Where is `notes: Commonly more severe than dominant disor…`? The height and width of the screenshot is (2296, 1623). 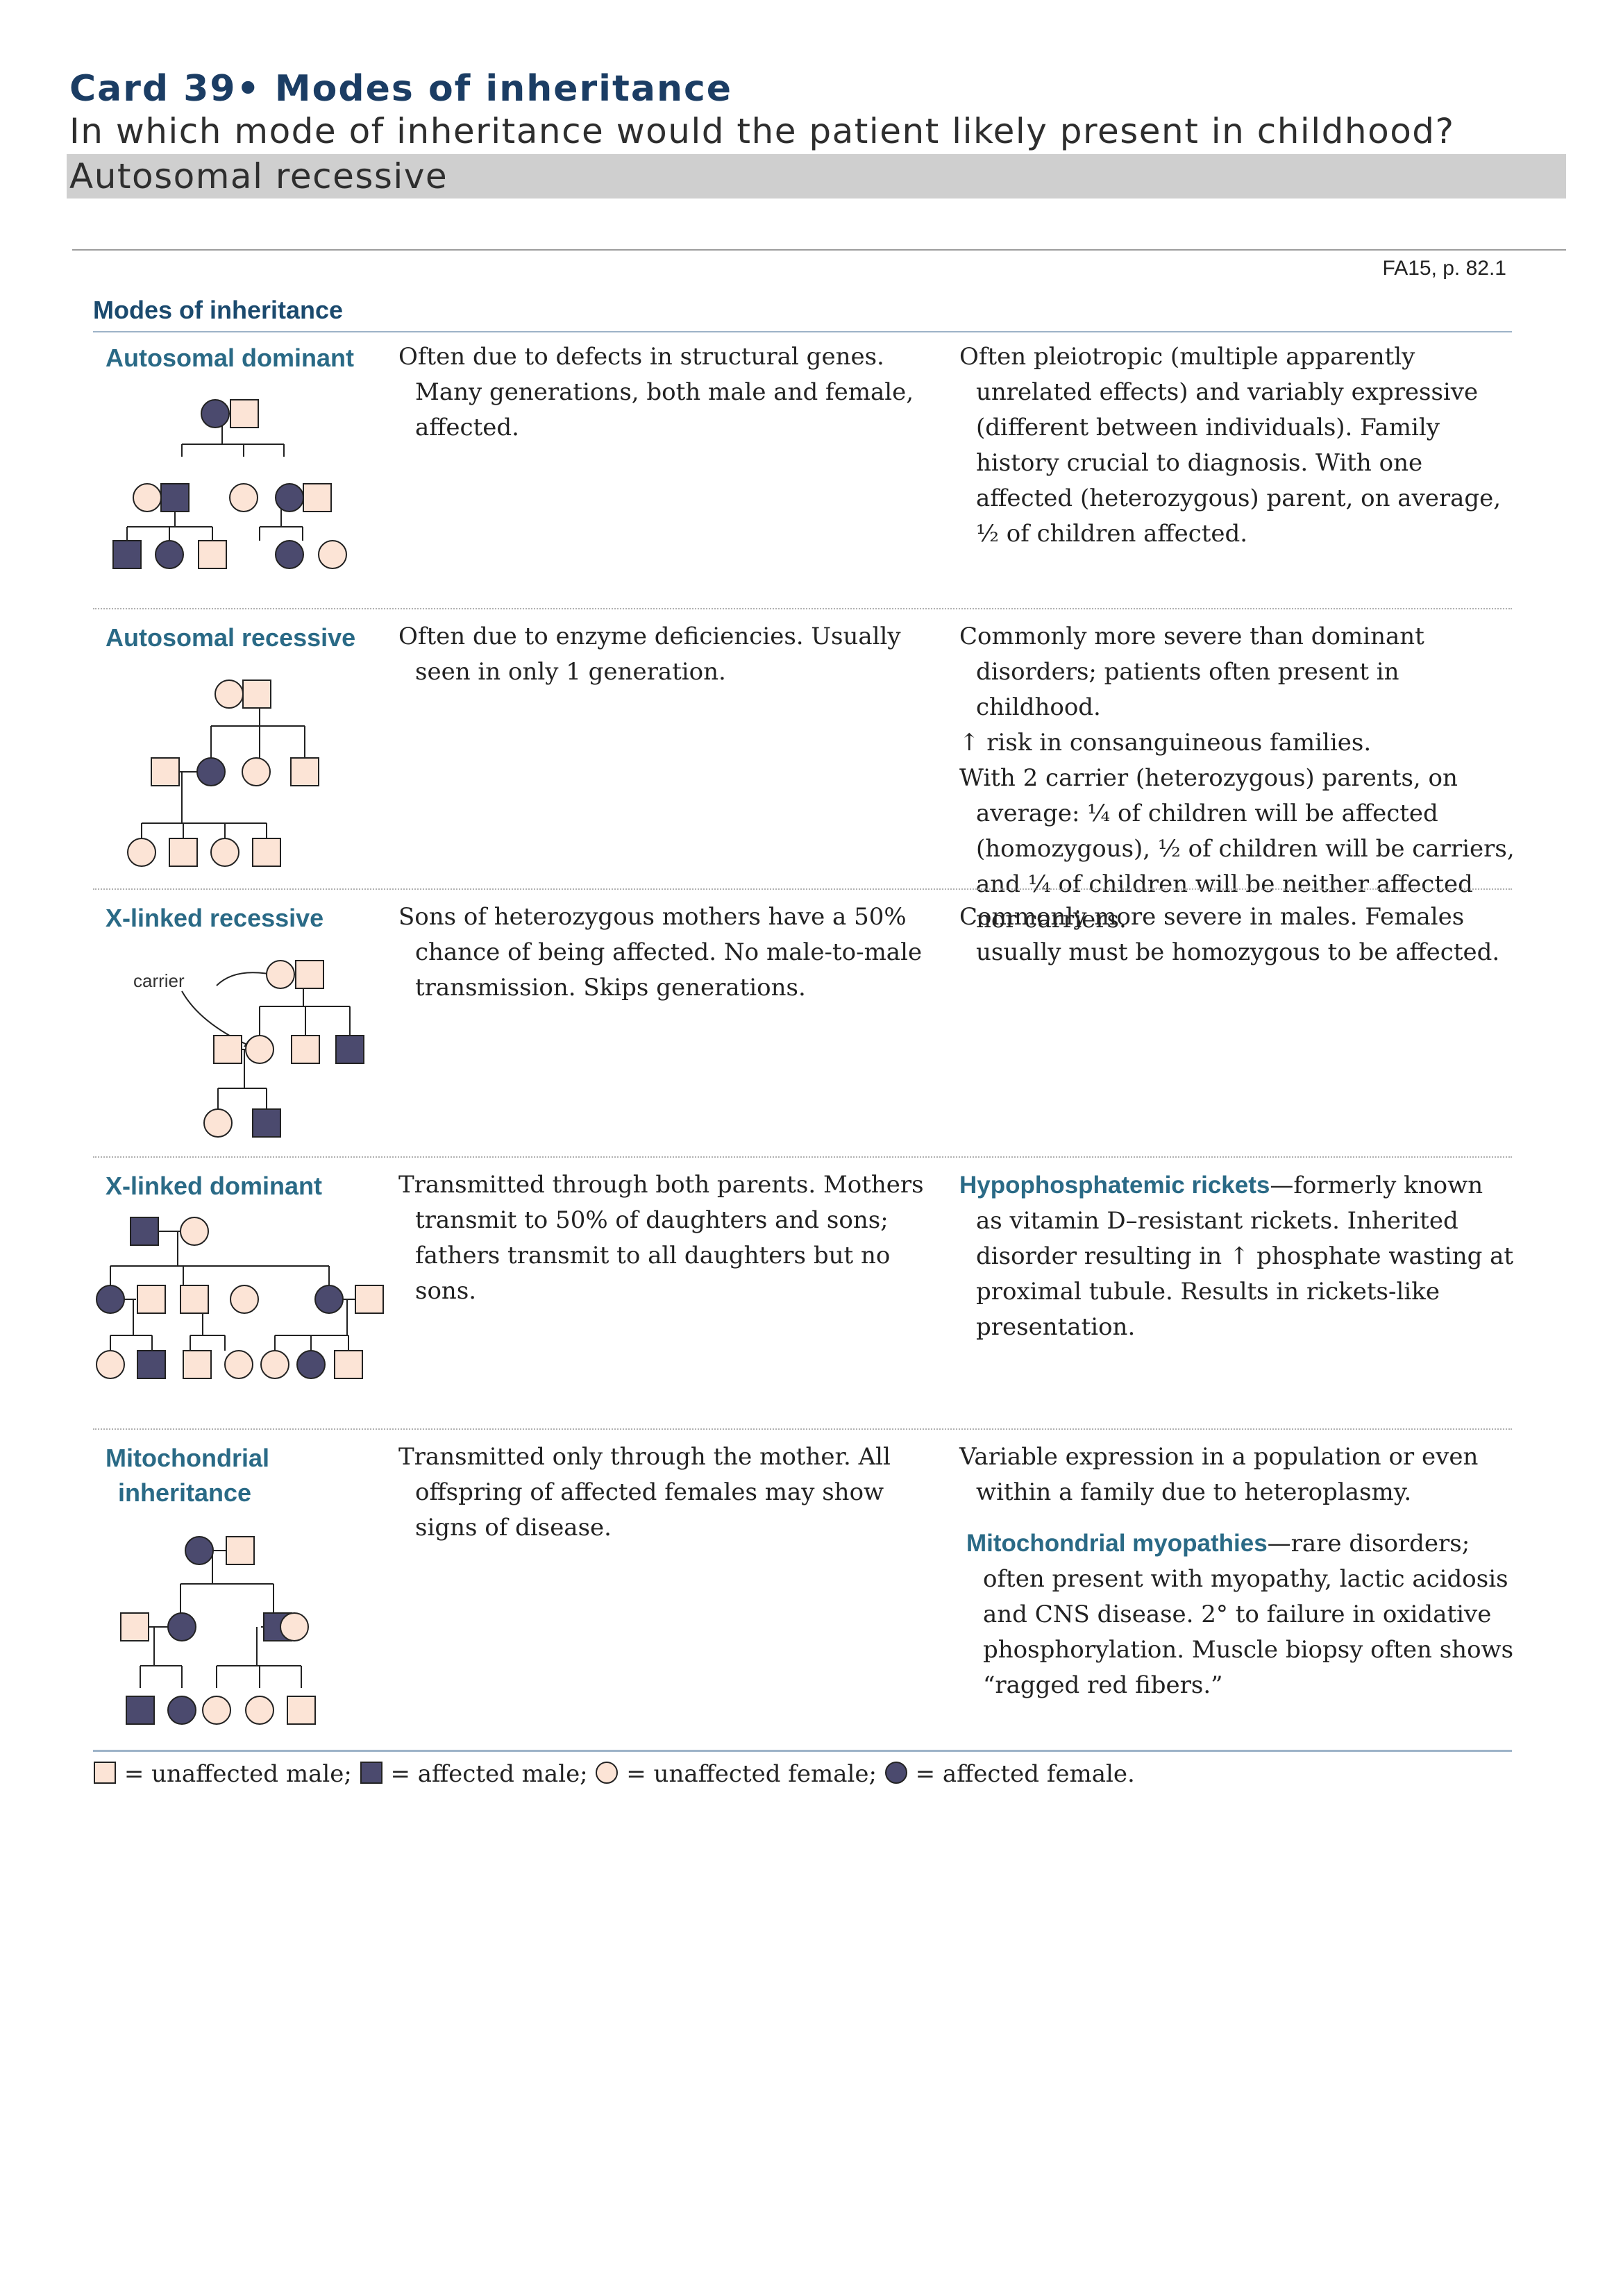 notes: Commonly more severe than dominant disor… is located at coordinates (1237, 778).